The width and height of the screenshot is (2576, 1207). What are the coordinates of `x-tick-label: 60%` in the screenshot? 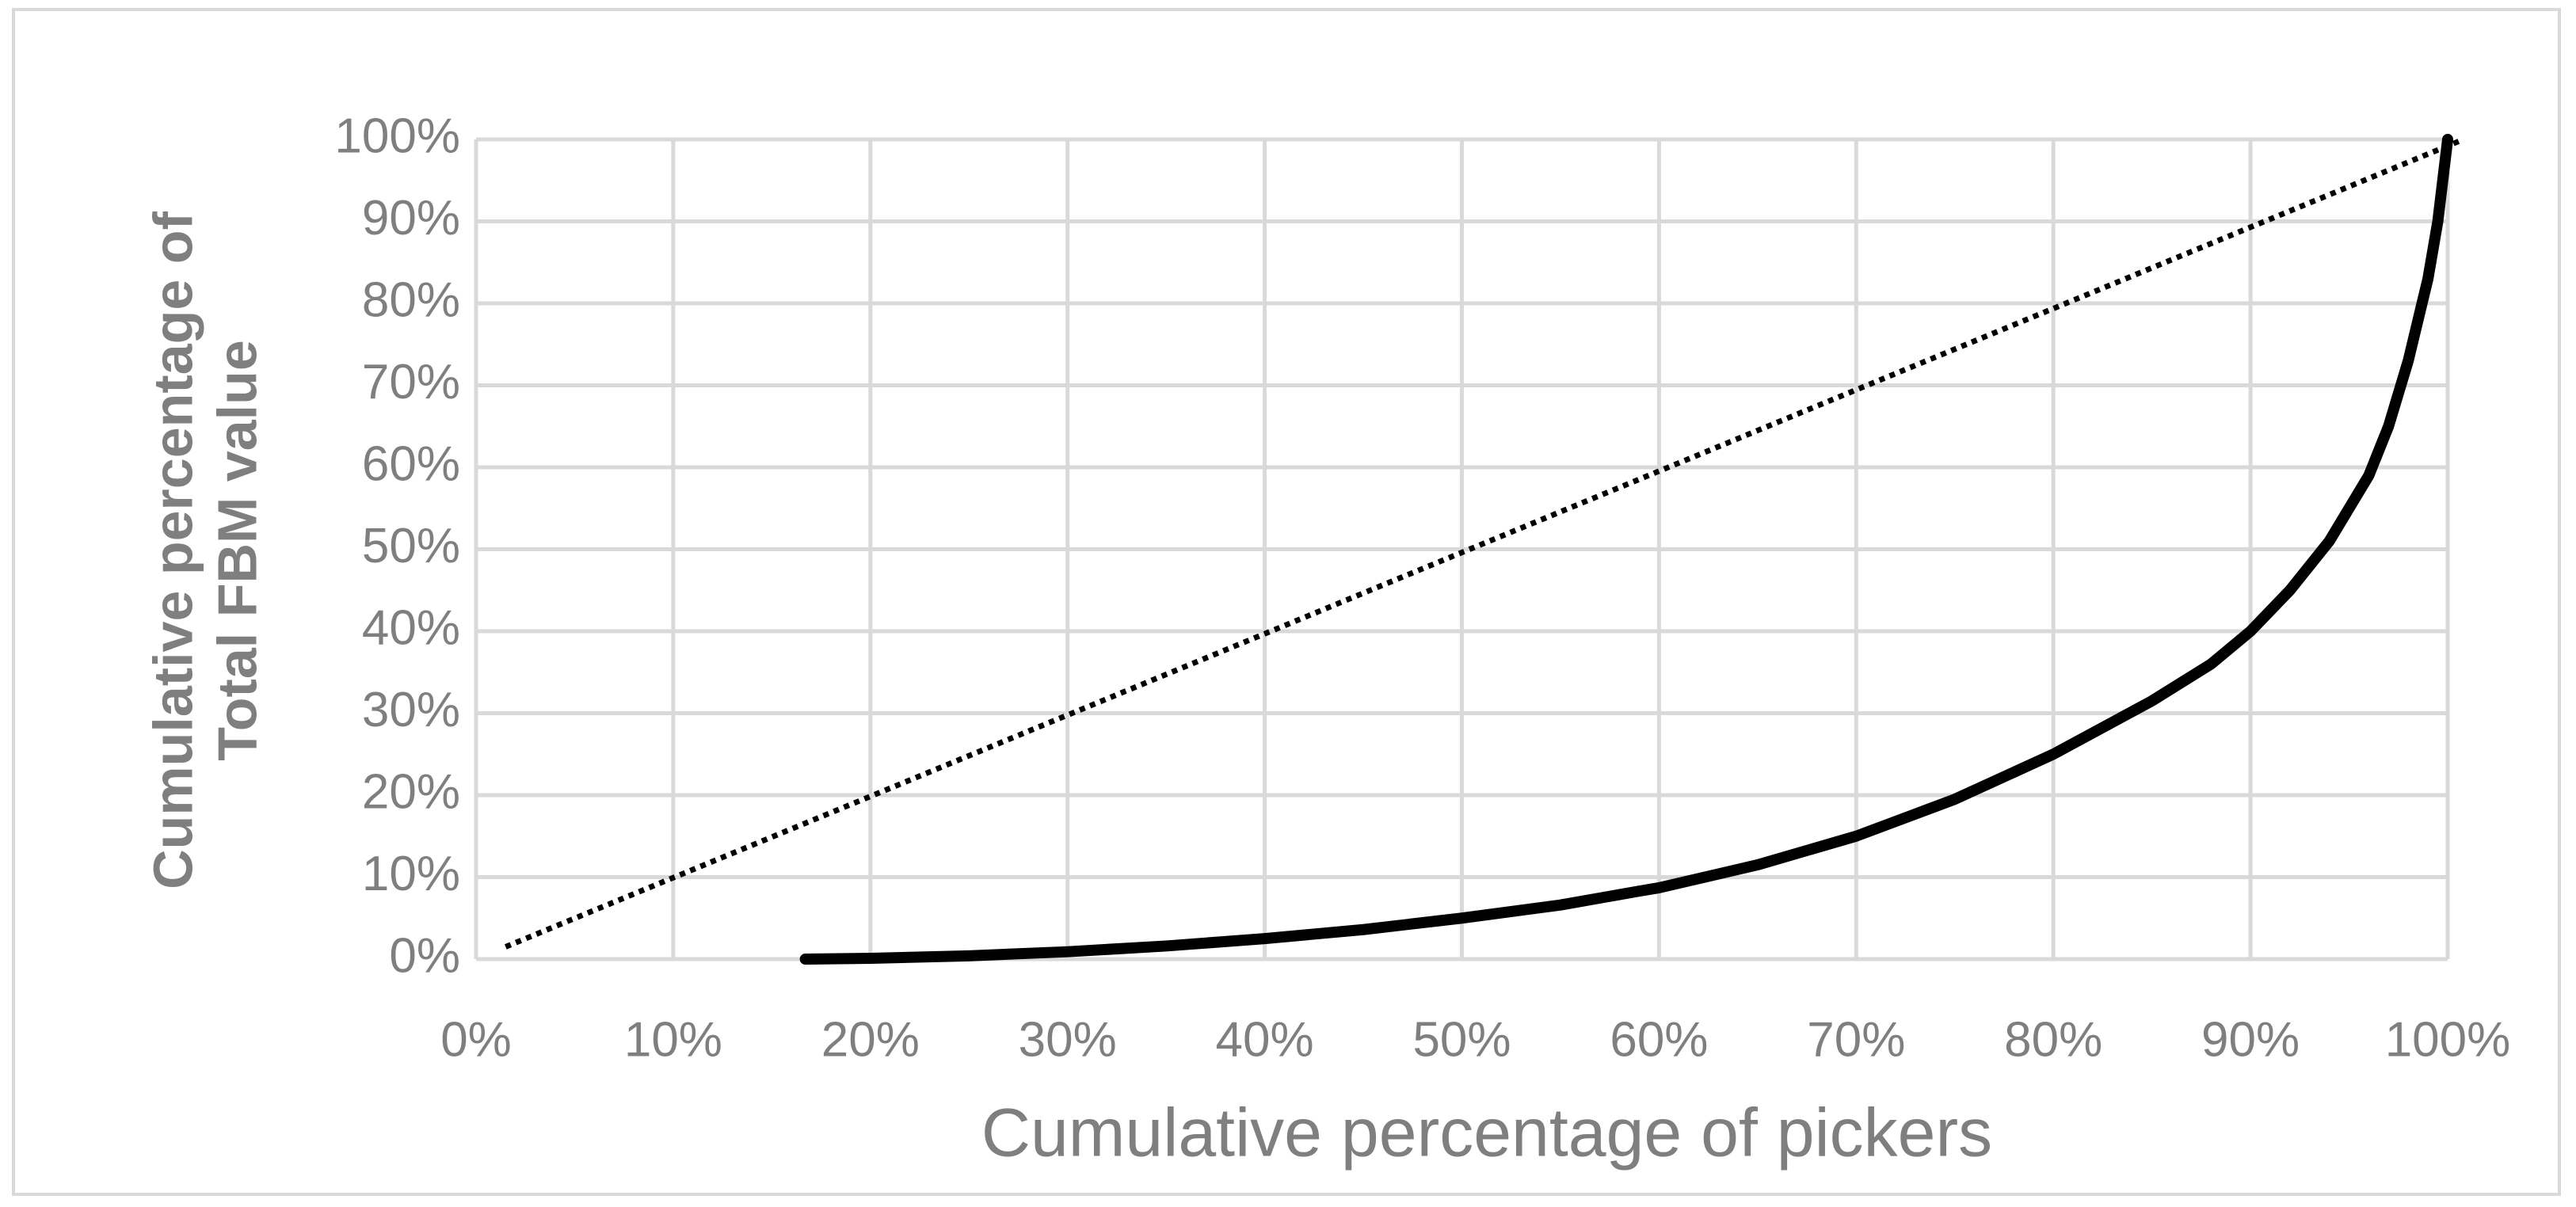 It's located at (1659, 1039).